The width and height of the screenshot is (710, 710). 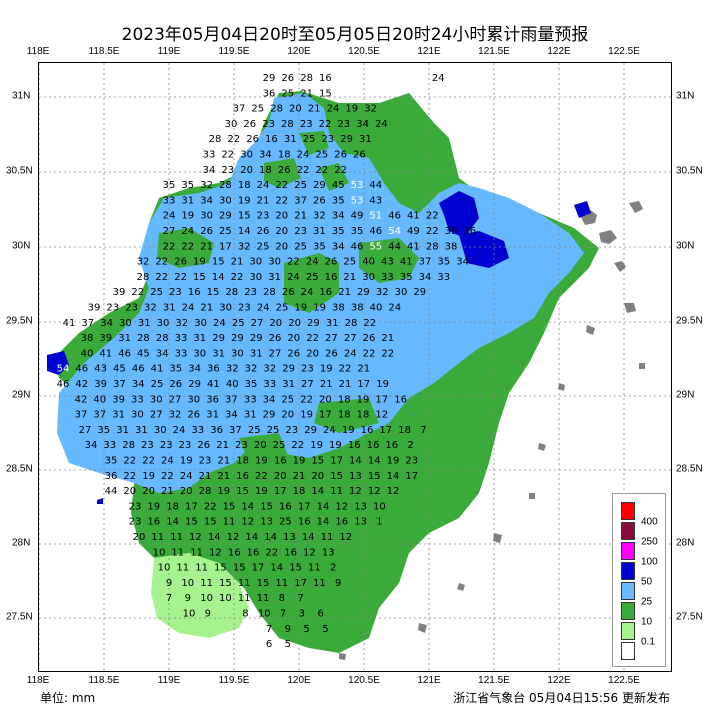 I want to click on rainfall-value: 44, so click(x=394, y=246).